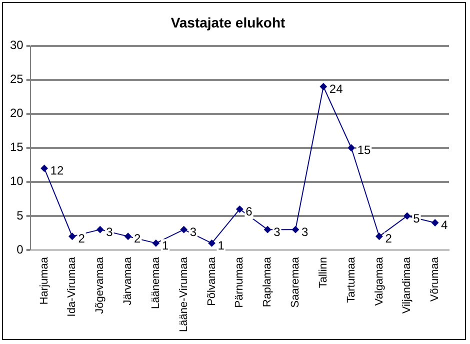 The width and height of the screenshot is (470, 344). Describe the element at coordinates (228, 22) in the screenshot. I see `chart-title: Vastajate elukoht` at that location.